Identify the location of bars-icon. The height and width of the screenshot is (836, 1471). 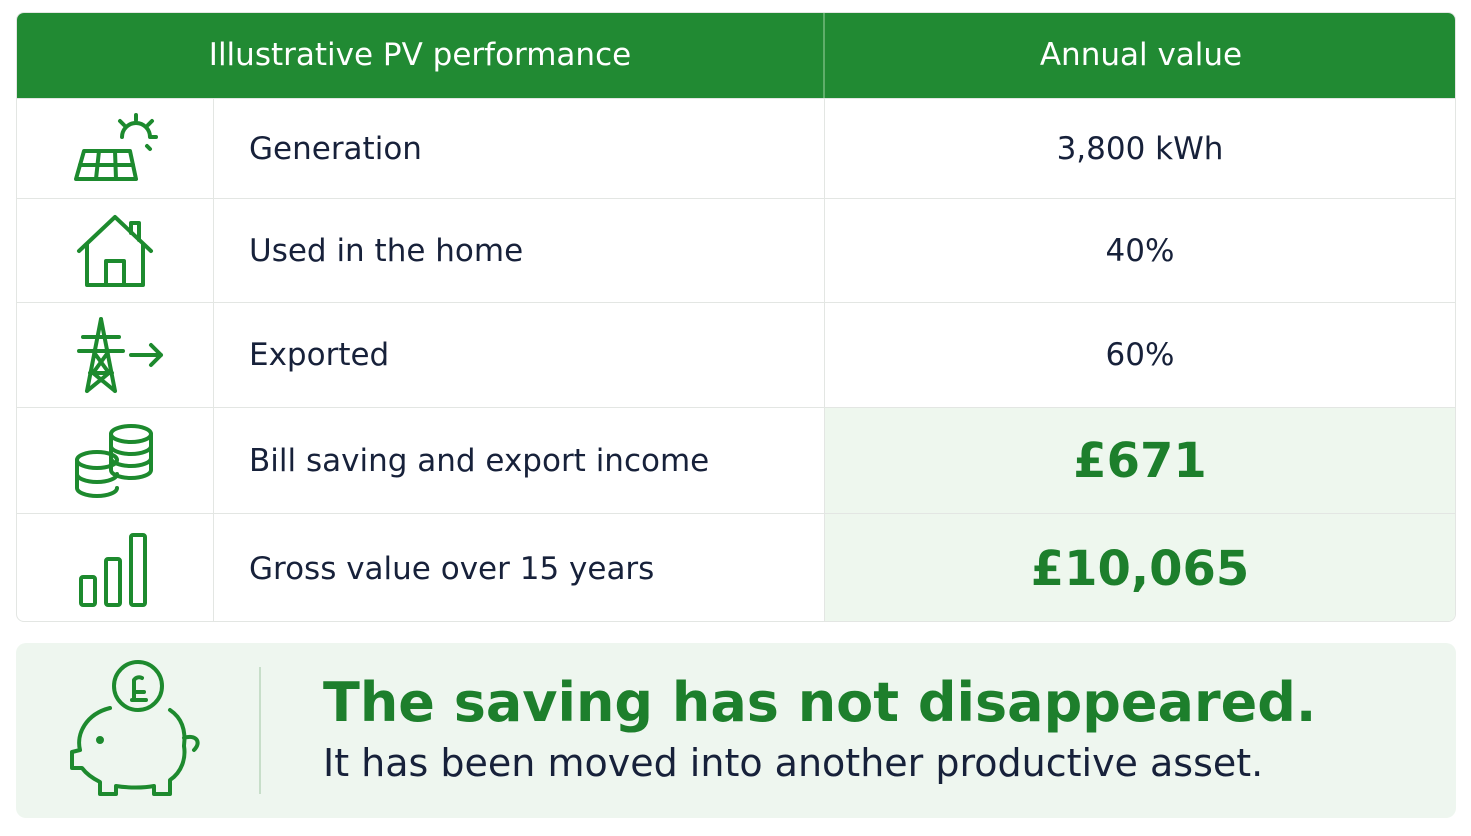
(113, 569).